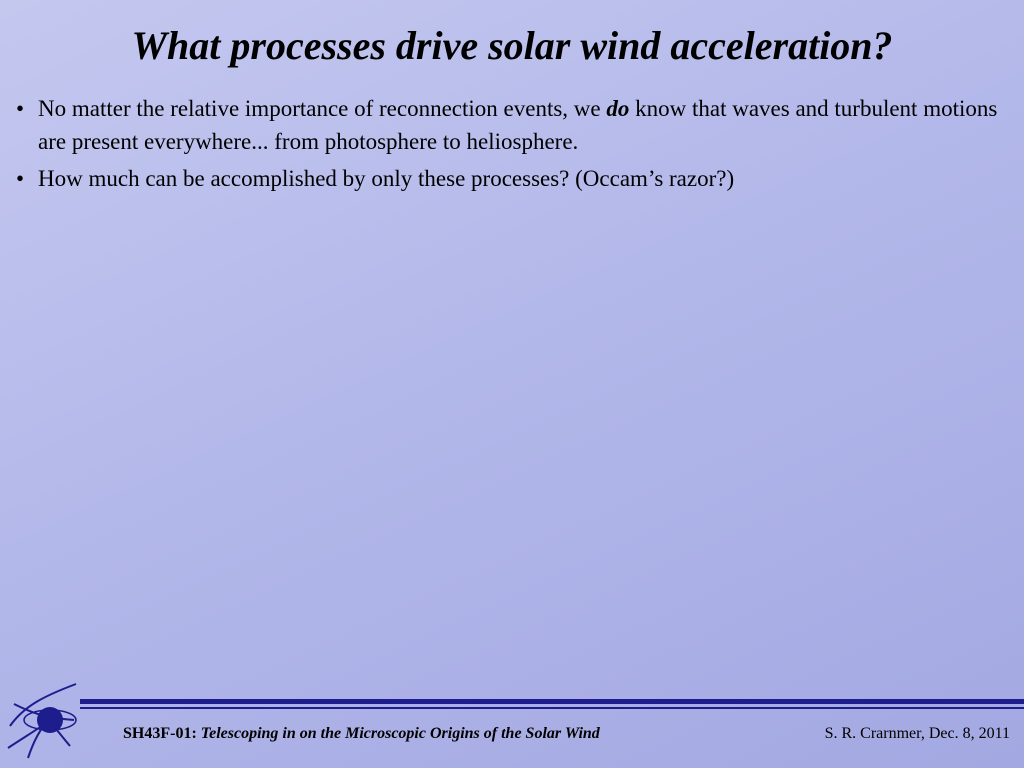 This screenshot has width=1024, height=768. Describe the element at coordinates (618, 108) in the screenshot. I see `bullet-1-emphasis: do` at that location.